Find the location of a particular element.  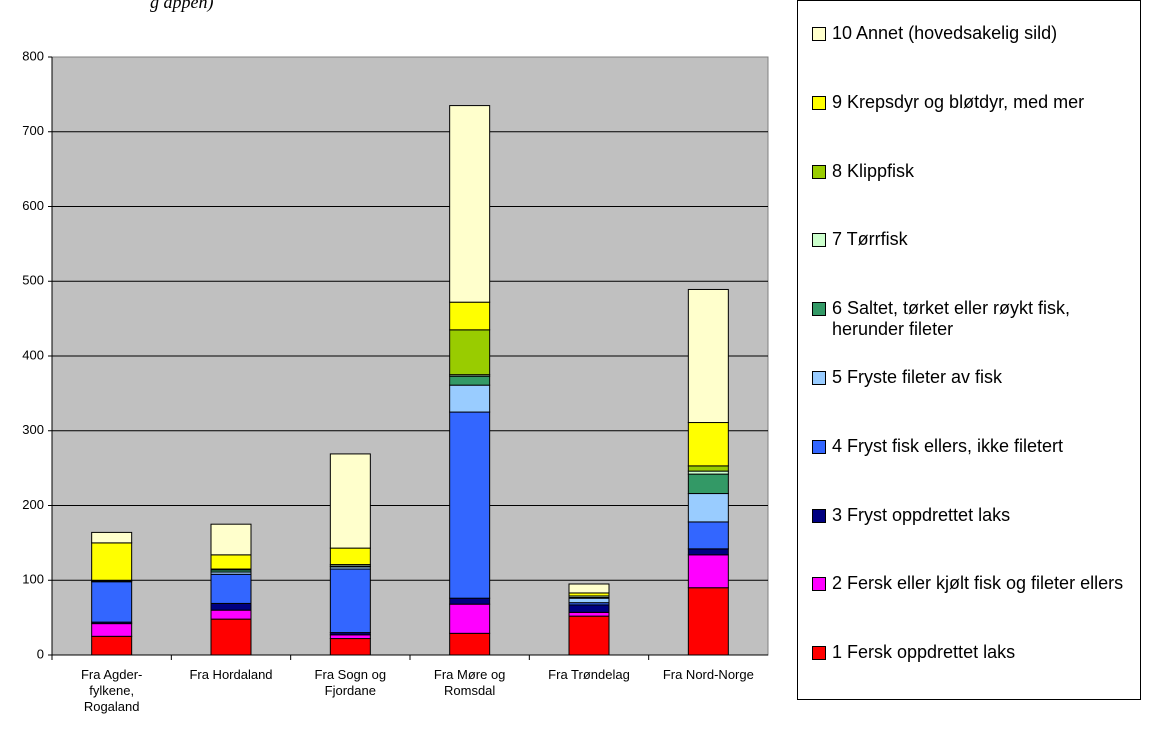

legend-item: 4 Fryst fisk ellers, ikke filetert is located at coordinates (975, 446).